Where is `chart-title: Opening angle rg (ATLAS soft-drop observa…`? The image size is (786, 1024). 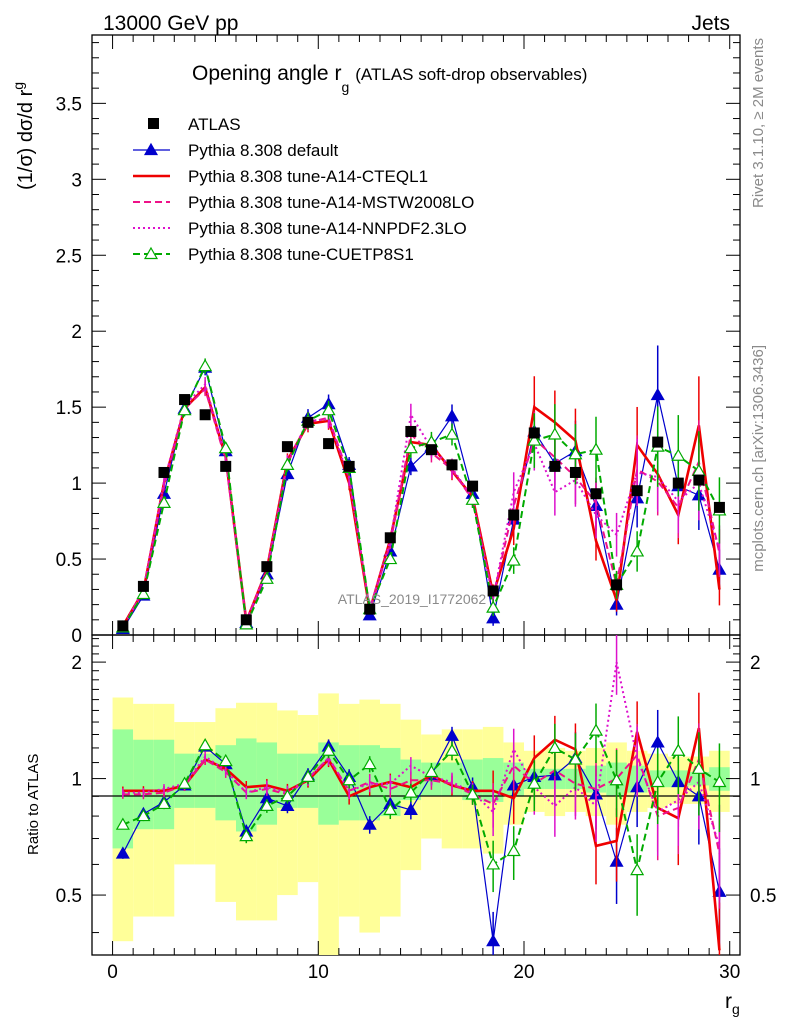 chart-title: Opening angle rg (ATLAS soft-drop observa… is located at coordinates (389, 78).